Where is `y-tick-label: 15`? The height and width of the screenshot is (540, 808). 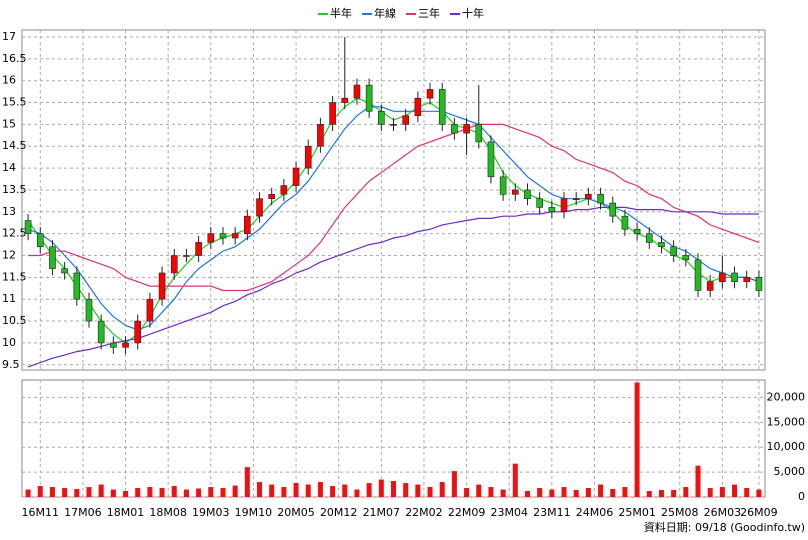
y-tick-label: 15 is located at coordinates (9, 123).